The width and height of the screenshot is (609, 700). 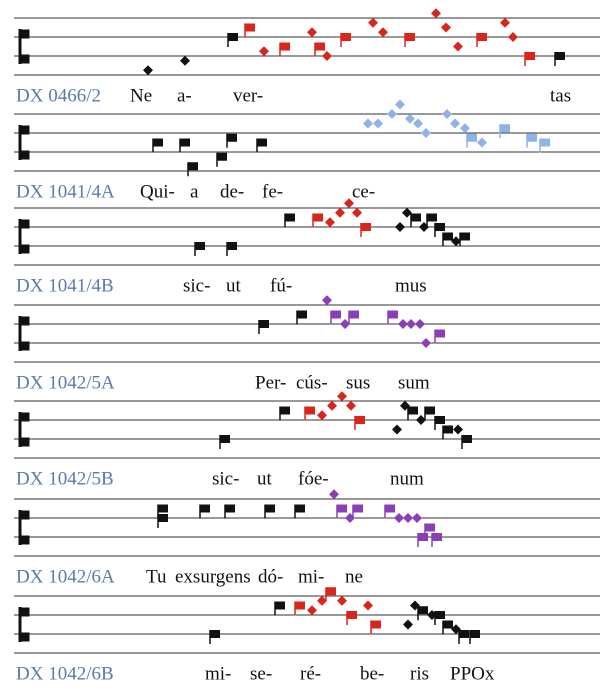 I want to click on syllable: mus, so click(x=411, y=285).